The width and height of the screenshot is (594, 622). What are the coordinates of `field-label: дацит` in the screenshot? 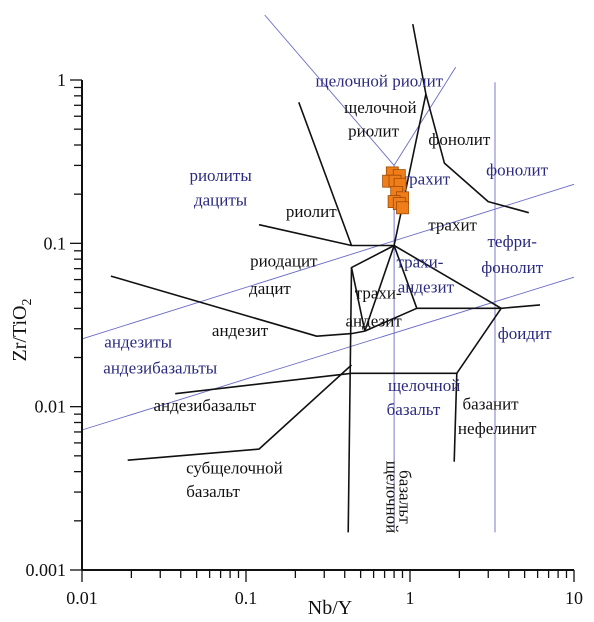 It's located at (270, 288).